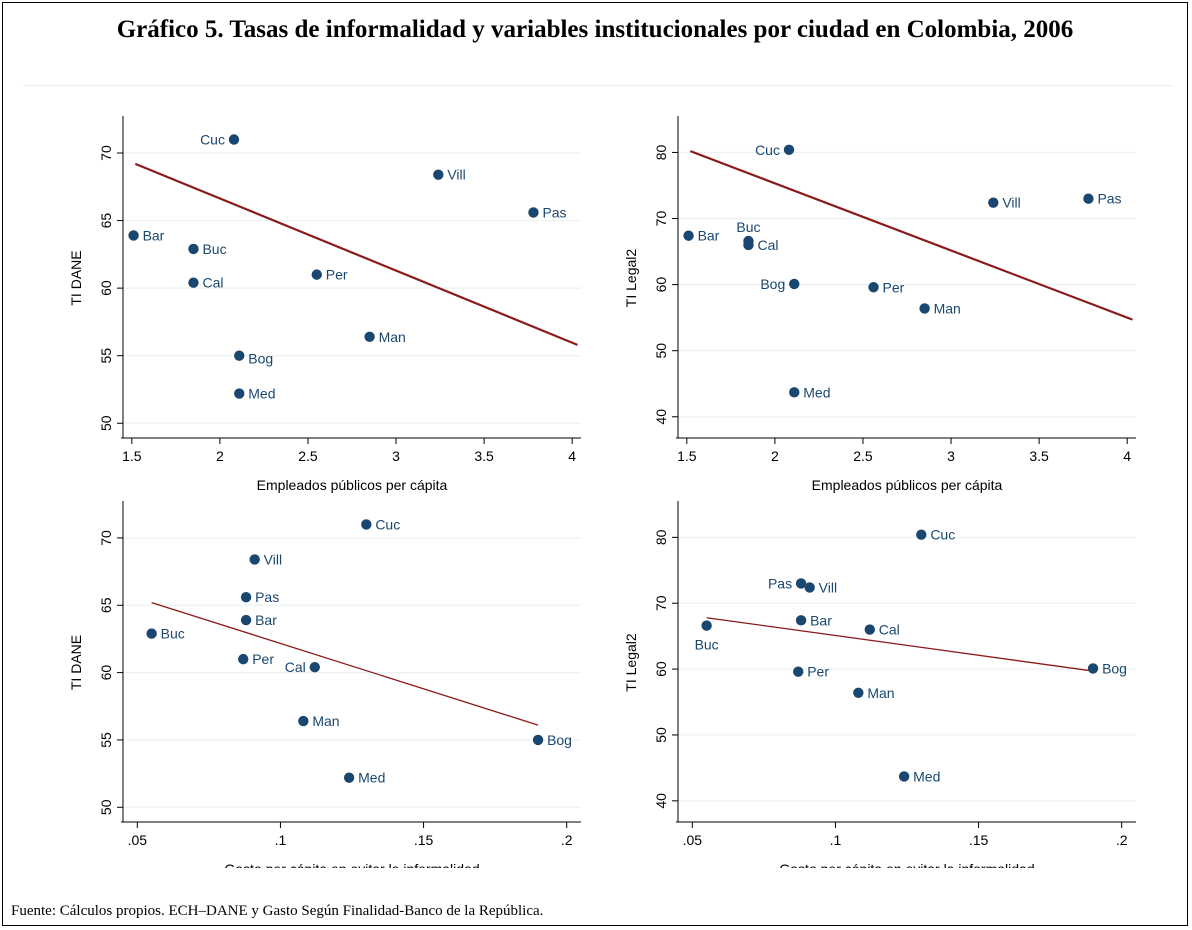 This screenshot has width=1192, height=930. What do you see at coordinates (567, 840) in the screenshot?
I see `x-tick-label: .2` at bounding box center [567, 840].